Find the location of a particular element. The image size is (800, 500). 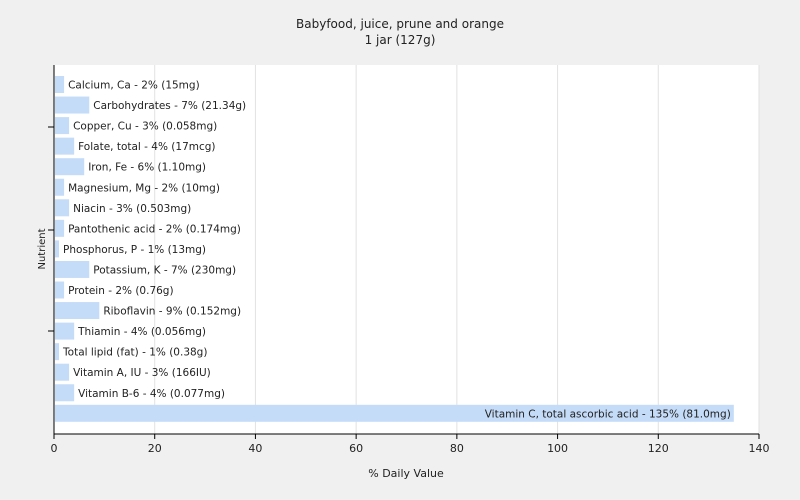

bar-label: Pantothenic acid - 2% (0.174mg) is located at coordinates (154, 229).